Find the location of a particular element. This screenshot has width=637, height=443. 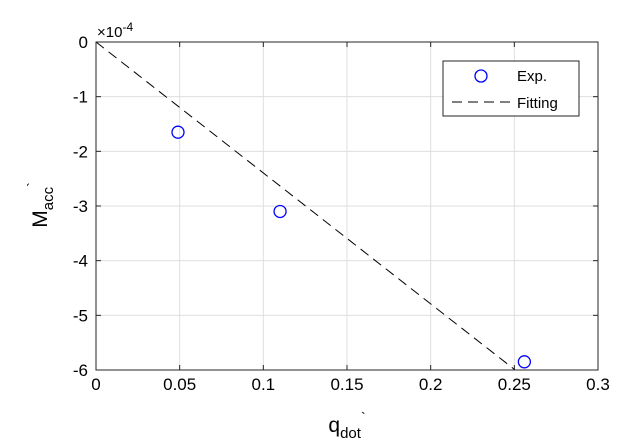

y-tick-label: -1 is located at coordinates (80, 97).